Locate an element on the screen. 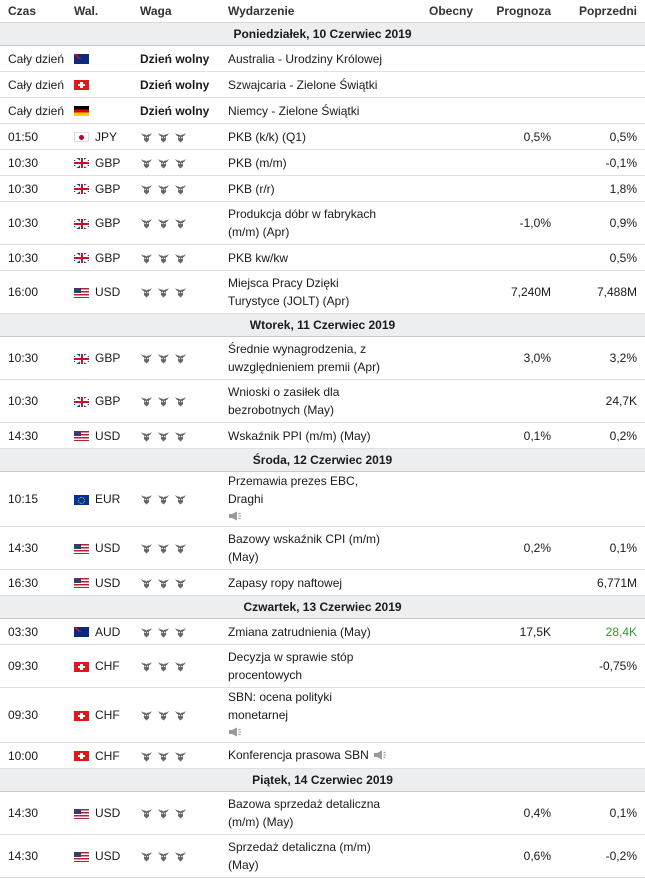  event-row: 16:30 USD Zapasy ropy naftowej 6,771M is located at coordinates (322, 582).